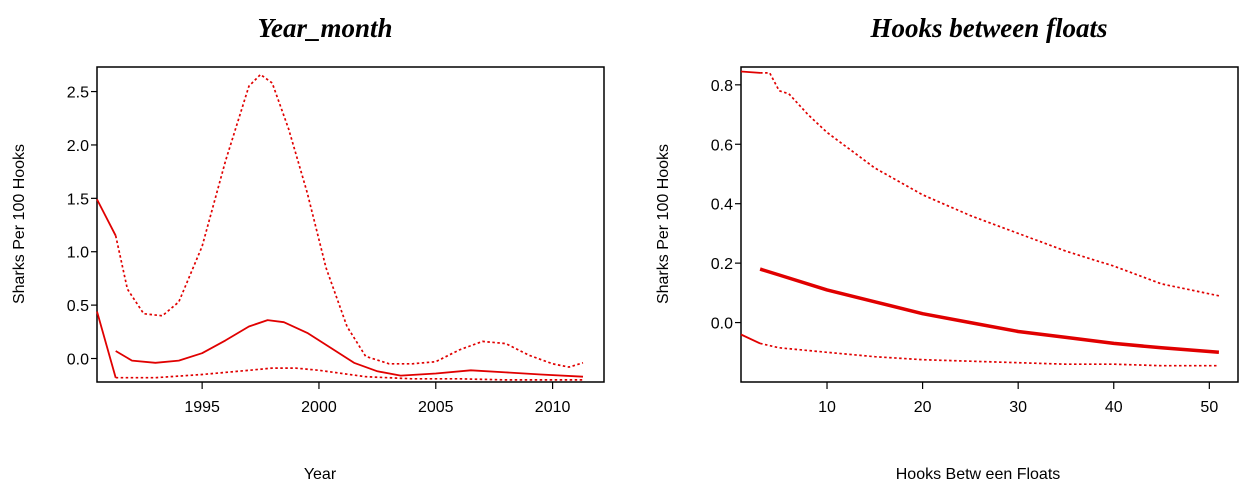  I want to click on y-tick-label: 0.2, so click(722, 264).